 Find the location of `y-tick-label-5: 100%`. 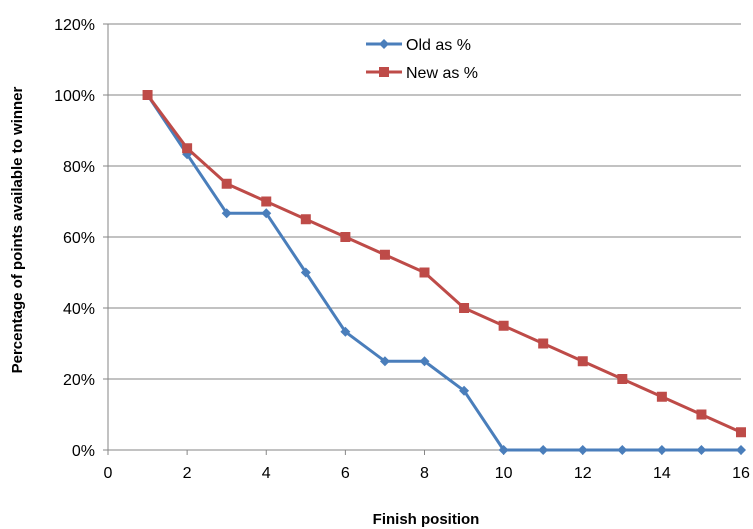

y-tick-label-5: 100% is located at coordinates (74, 96).